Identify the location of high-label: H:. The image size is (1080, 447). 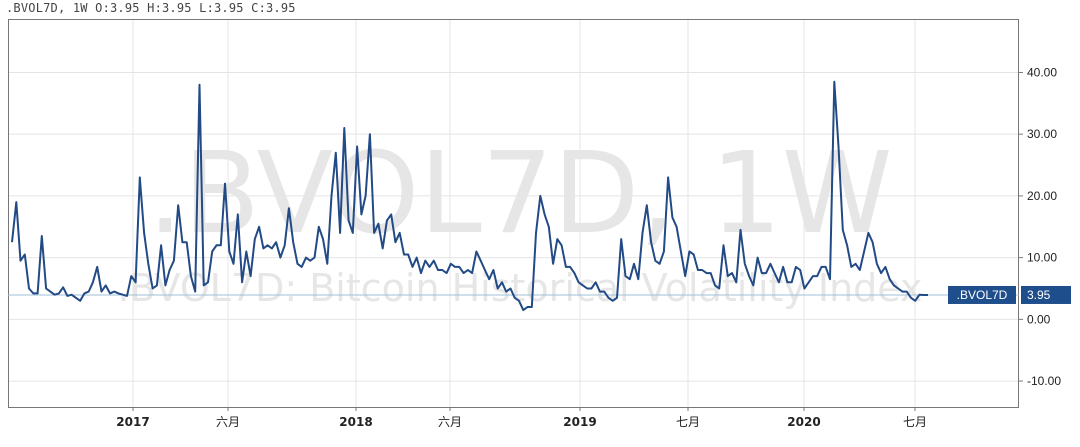
(154, 8).